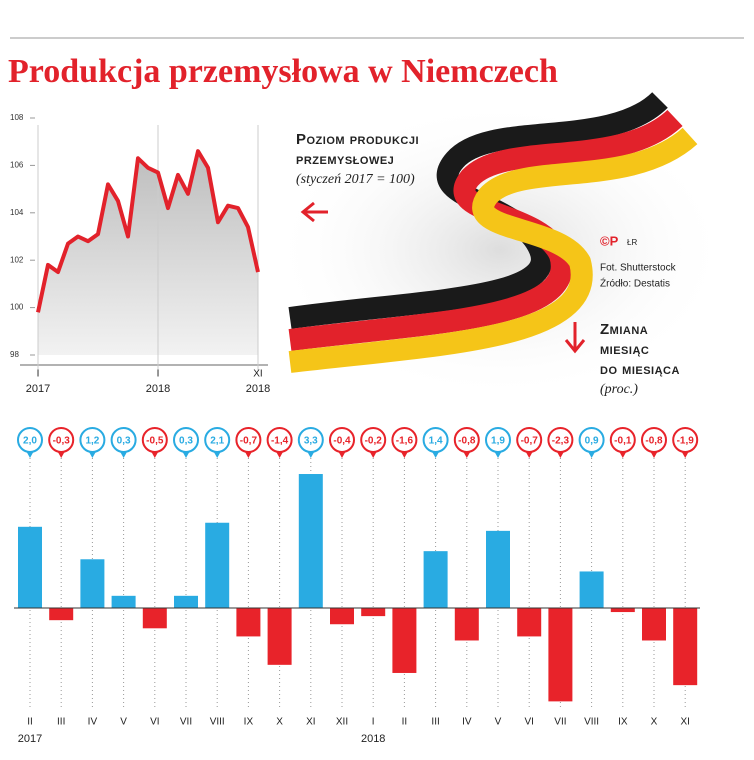 The height and width of the screenshot is (760, 754). What do you see at coordinates (654, 722) in the screenshot?
I see `x-tick-label: X` at bounding box center [654, 722].